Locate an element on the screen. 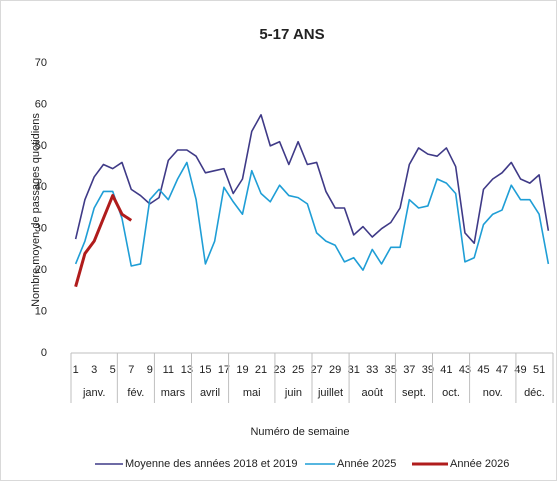 Image resolution: width=557 pixels, height=481 pixels. x-group-label: mars is located at coordinates (173, 393).